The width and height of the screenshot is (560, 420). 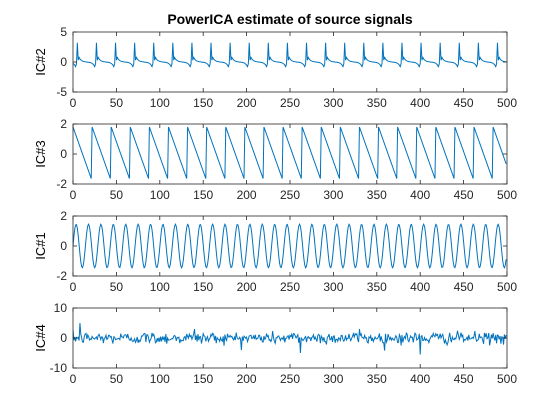 What do you see at coordinates (40, 245) in the screenshot?
I see `y-axis-label: IC#1` at bounding box center [40, 245].